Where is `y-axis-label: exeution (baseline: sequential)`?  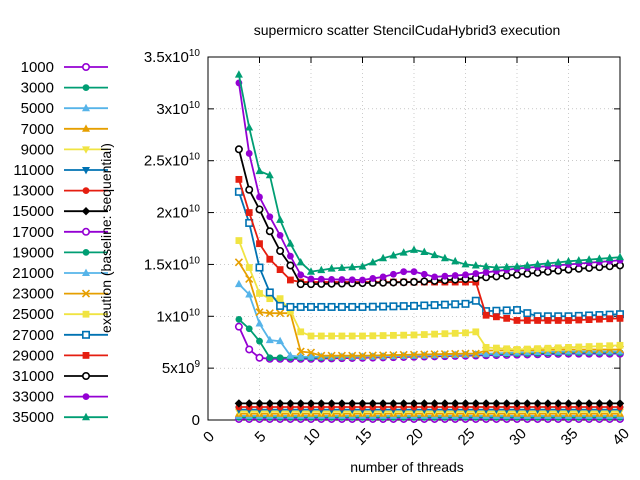
y-axis-label: exeution (baseline: sequential) is located at coordinates (106, 238).